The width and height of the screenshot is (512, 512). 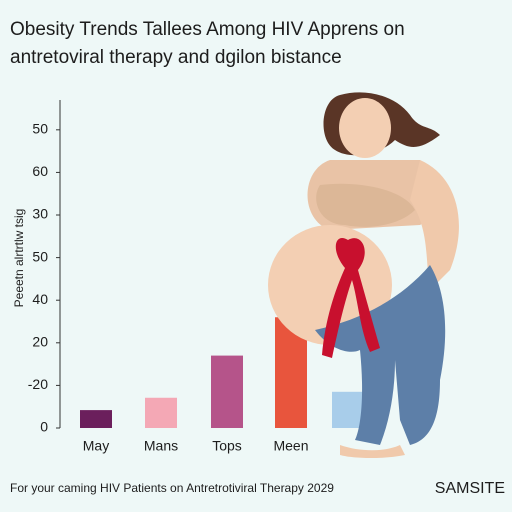 I want to click on chart-subtitle: antretoviral therapy and dgilon bistance, so click(x=176, y=57).